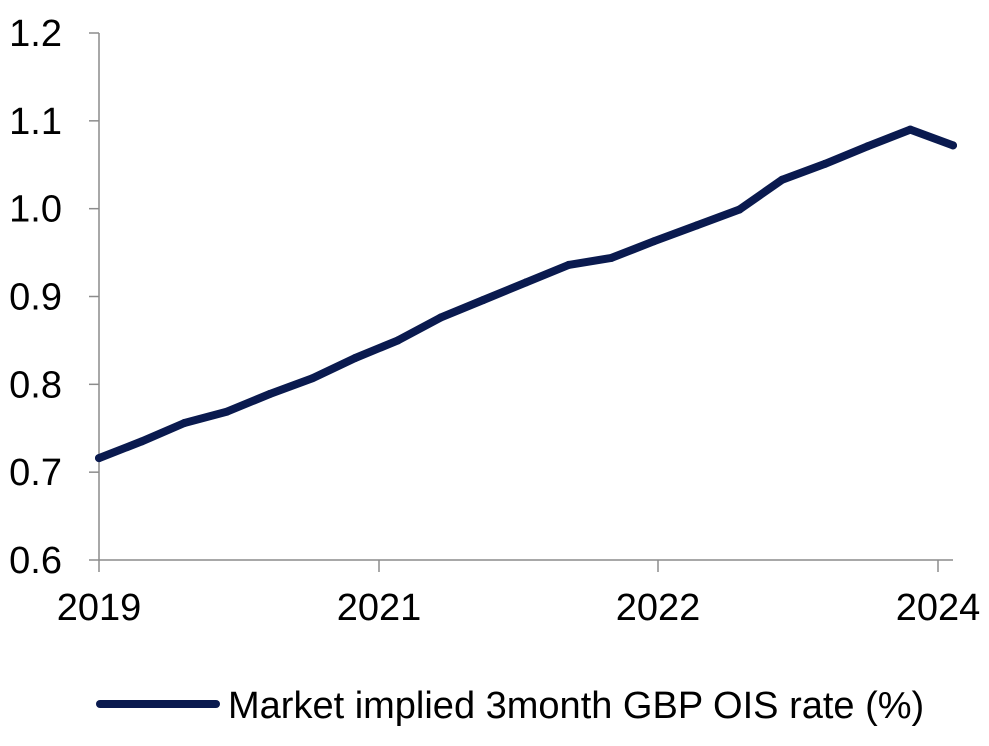 This screenshot has height=746, width=989. I want to click on y-tick-label: 0.8, so click(35, 385).